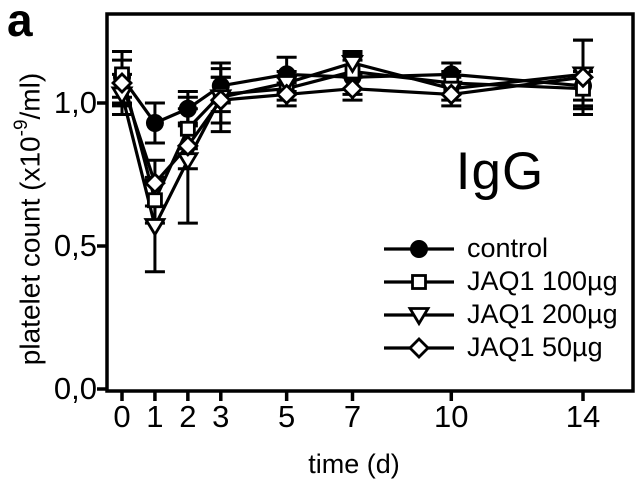 This screenshot has width=640, height=491. Describe the element at coordinates (154, 416) in the screenshot. I see `x-tick-label: 1` at that location.